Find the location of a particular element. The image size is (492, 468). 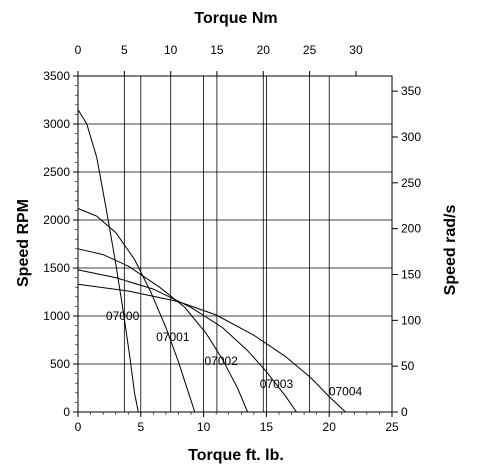

right-axis-tick-label: 200 is located at coordinates (411, 229).